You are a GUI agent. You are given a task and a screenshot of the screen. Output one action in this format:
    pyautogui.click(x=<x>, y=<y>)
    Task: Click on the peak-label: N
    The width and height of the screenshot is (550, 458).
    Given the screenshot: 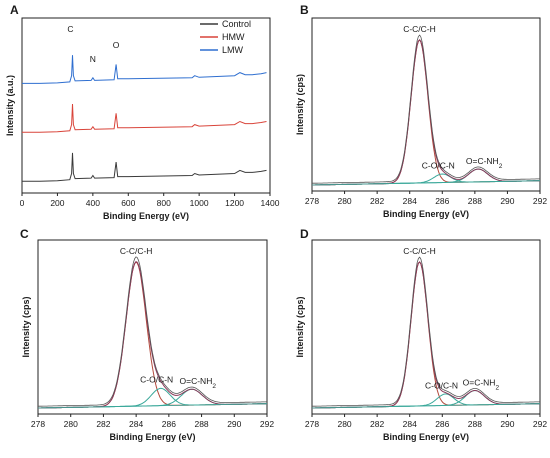 What is the action you would take?
    pyautogui.click(x=93, y=59)
    